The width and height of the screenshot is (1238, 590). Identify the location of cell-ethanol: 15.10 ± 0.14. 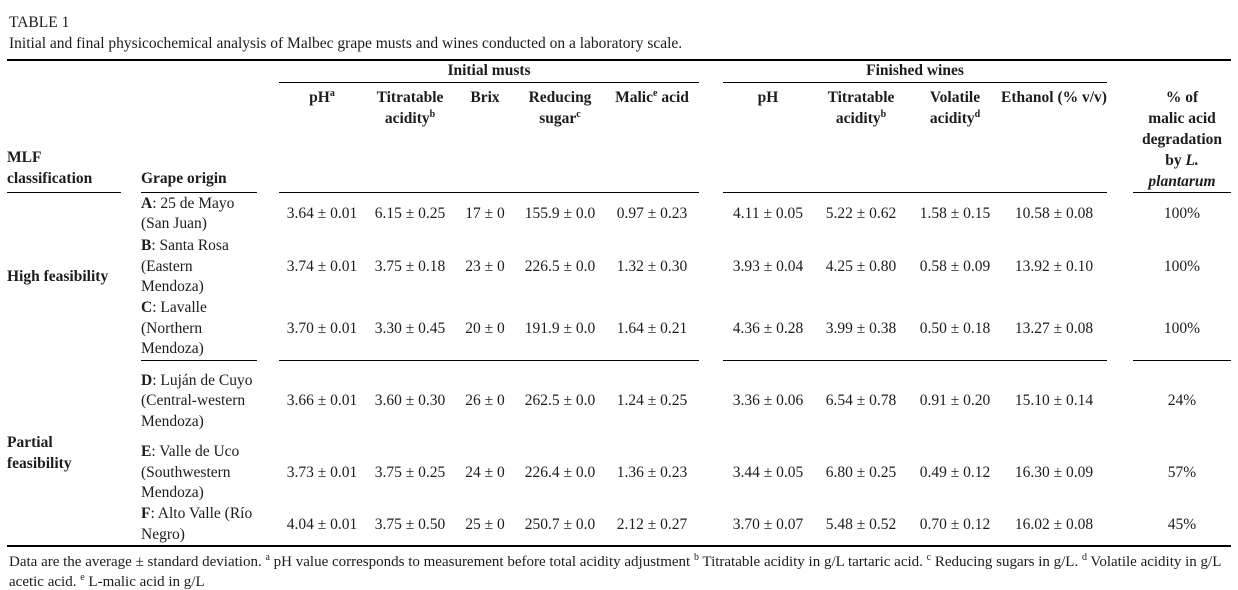
(1054, 401).